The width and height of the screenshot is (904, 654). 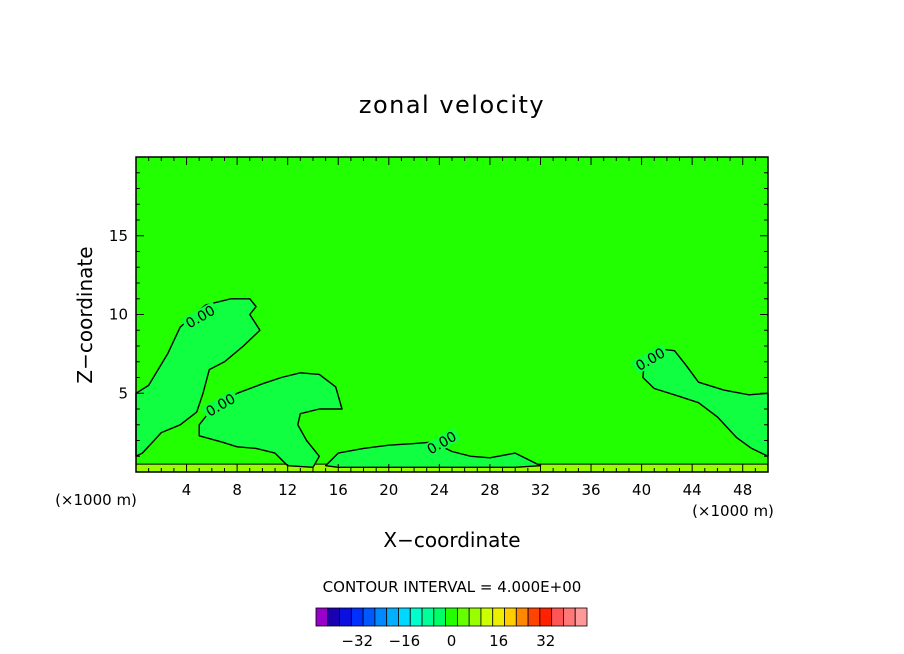 I want to click on colorbar-ticks: −32 −16 0 16 32, so click(x=448, y=641).